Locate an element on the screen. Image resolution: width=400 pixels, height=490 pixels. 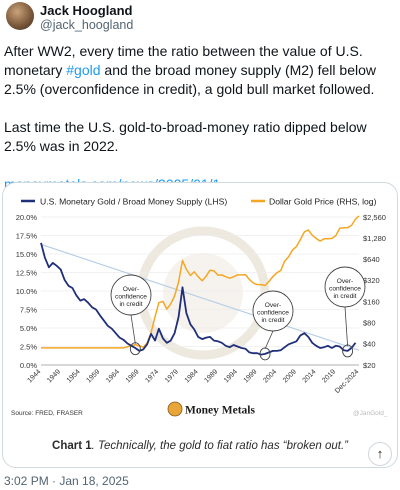
x-tick-label: 1959 is located at coordinates (93, 376).